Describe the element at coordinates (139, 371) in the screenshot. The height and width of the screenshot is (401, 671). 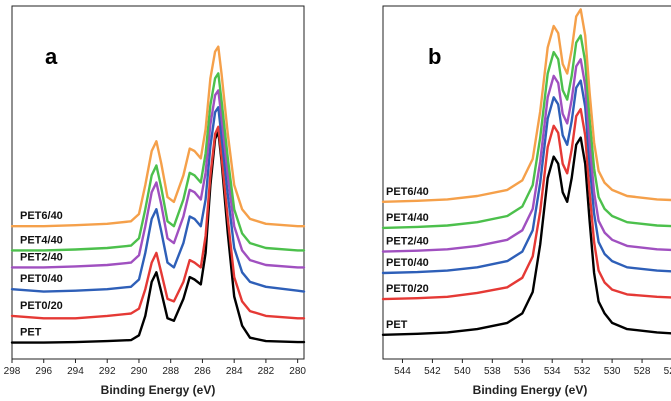
I see `panel-a-tick-label: 290` at that location.